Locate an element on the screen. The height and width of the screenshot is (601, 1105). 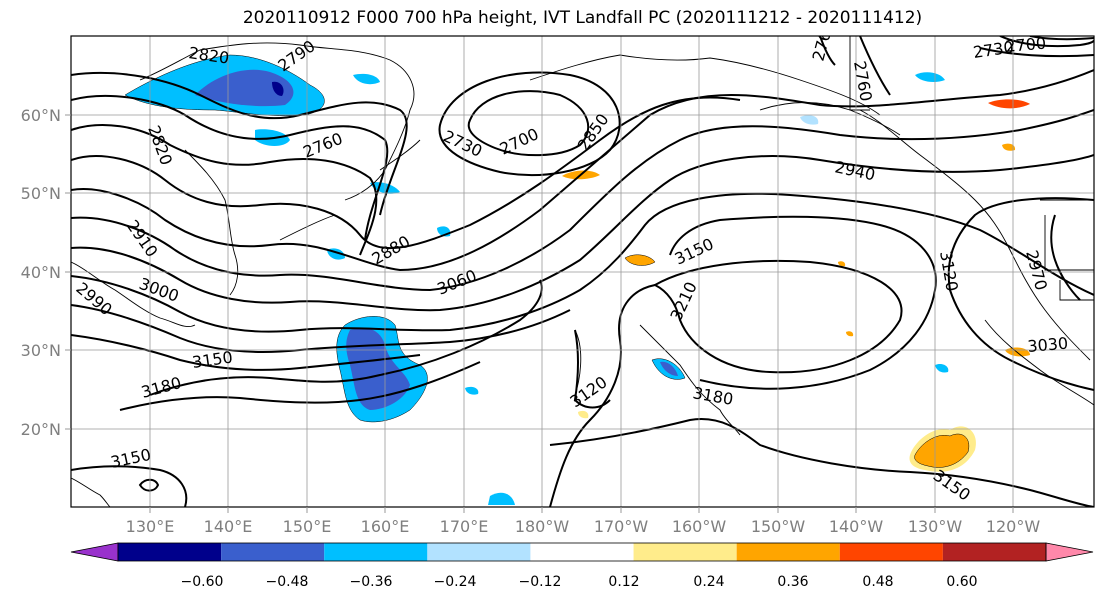
colorbar-tick-label: −0.24 is located at coordinates (455, 582).